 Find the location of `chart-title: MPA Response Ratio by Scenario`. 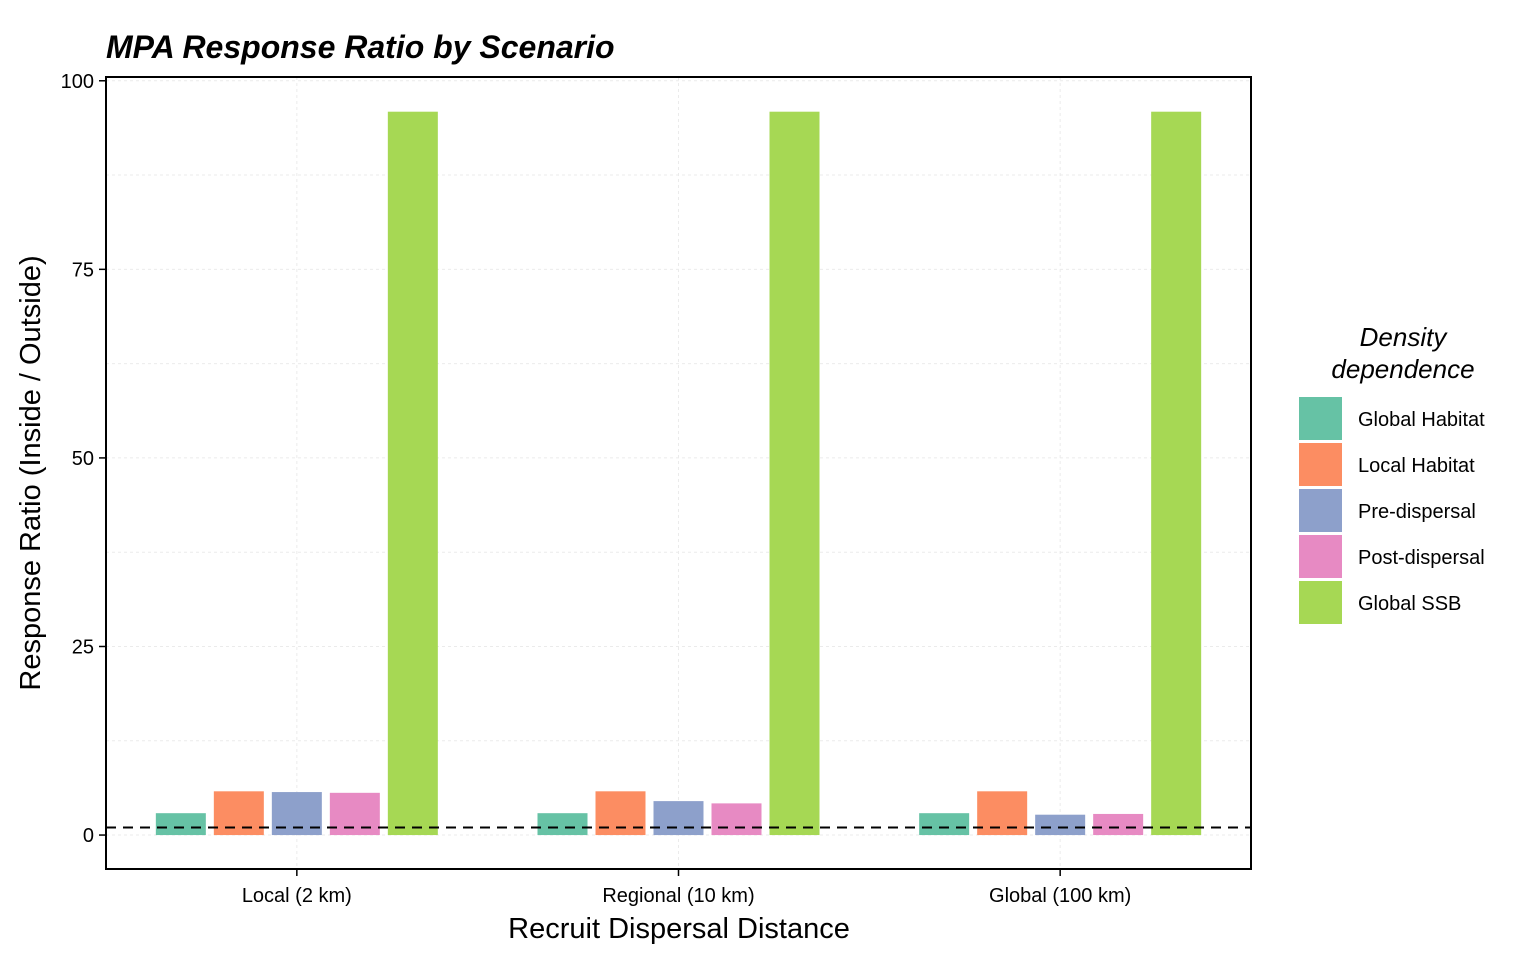

chart-title: MPA Response Ratio by Scenario is located at coordinates (360, 47).